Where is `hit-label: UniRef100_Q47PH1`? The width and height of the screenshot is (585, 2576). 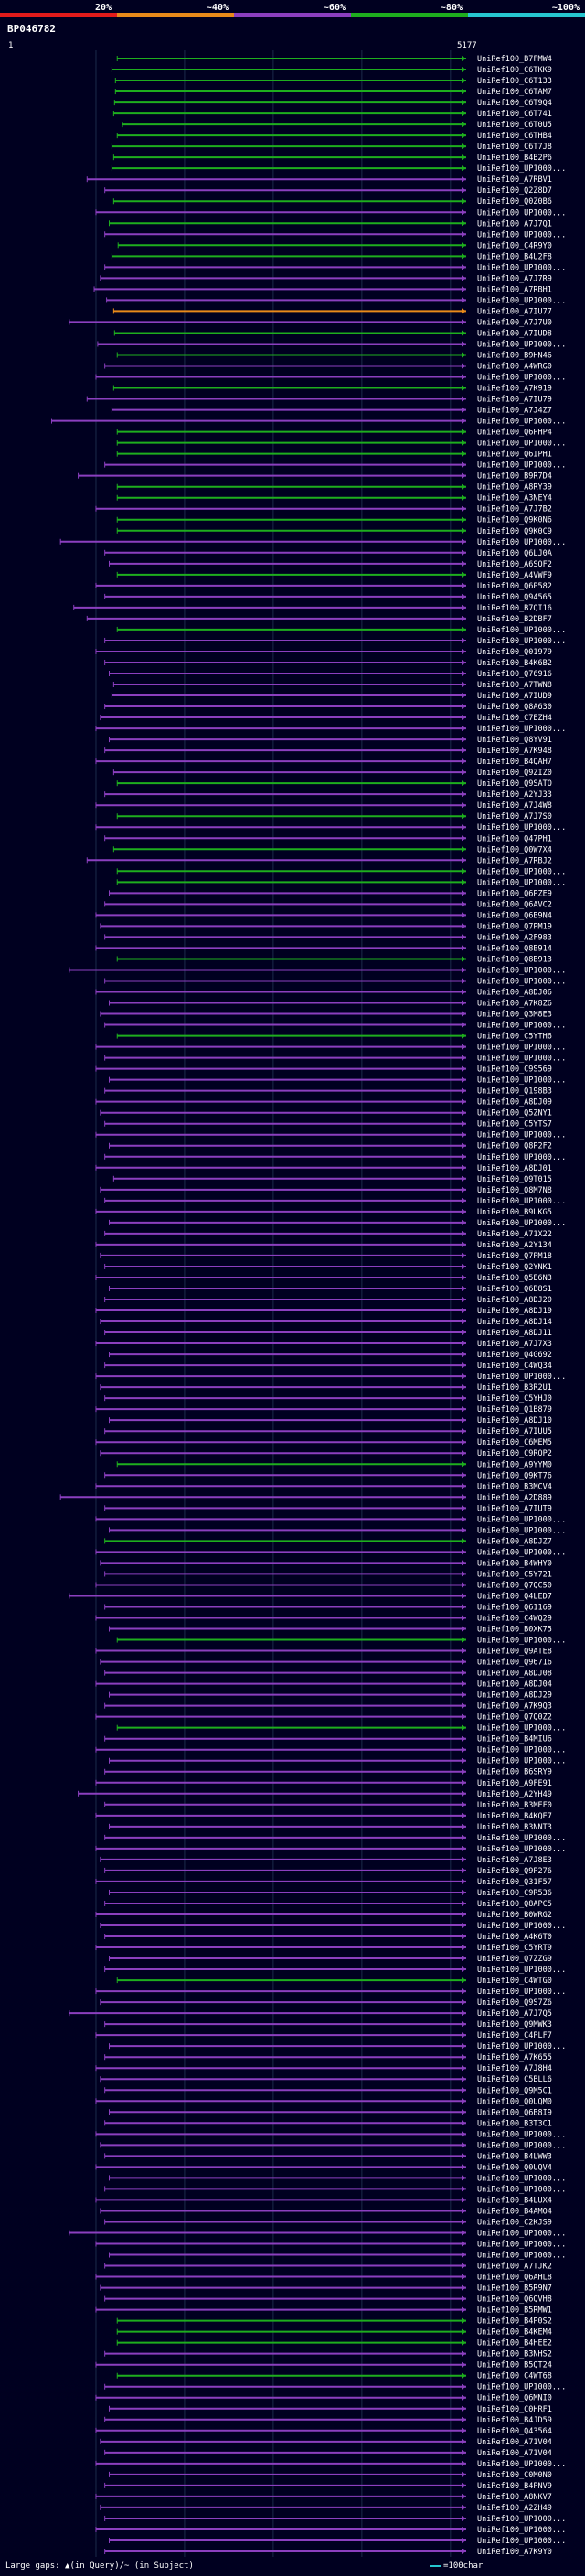 hit-label: UniRef100_Q47PH1 is located at coordinates (514, 838).